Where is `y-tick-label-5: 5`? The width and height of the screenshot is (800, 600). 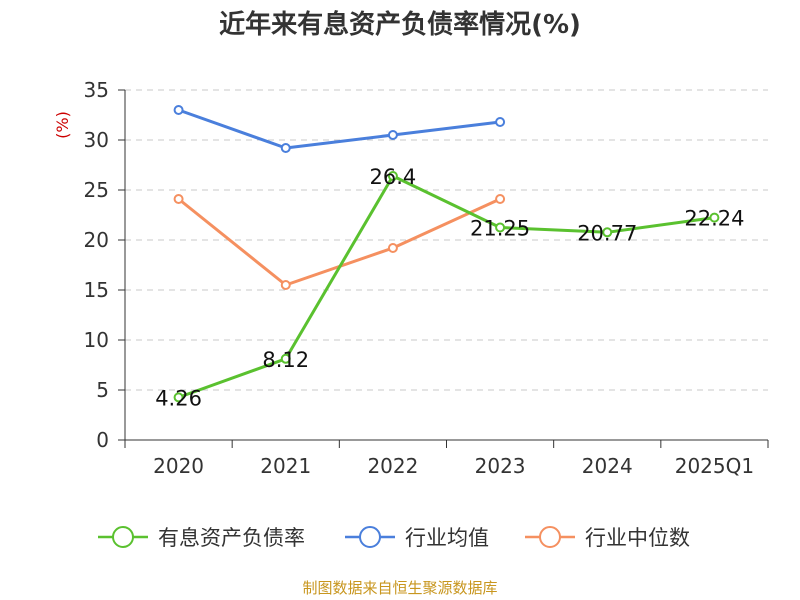
y-tick-label-5: 5 is located at coordinates (102, 390).